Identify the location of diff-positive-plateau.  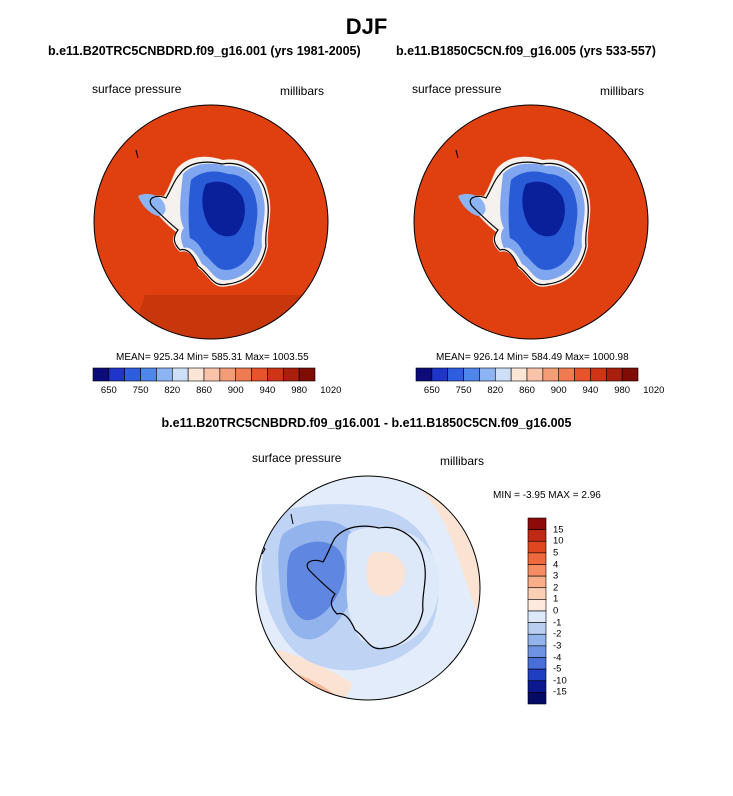
(386, 574).